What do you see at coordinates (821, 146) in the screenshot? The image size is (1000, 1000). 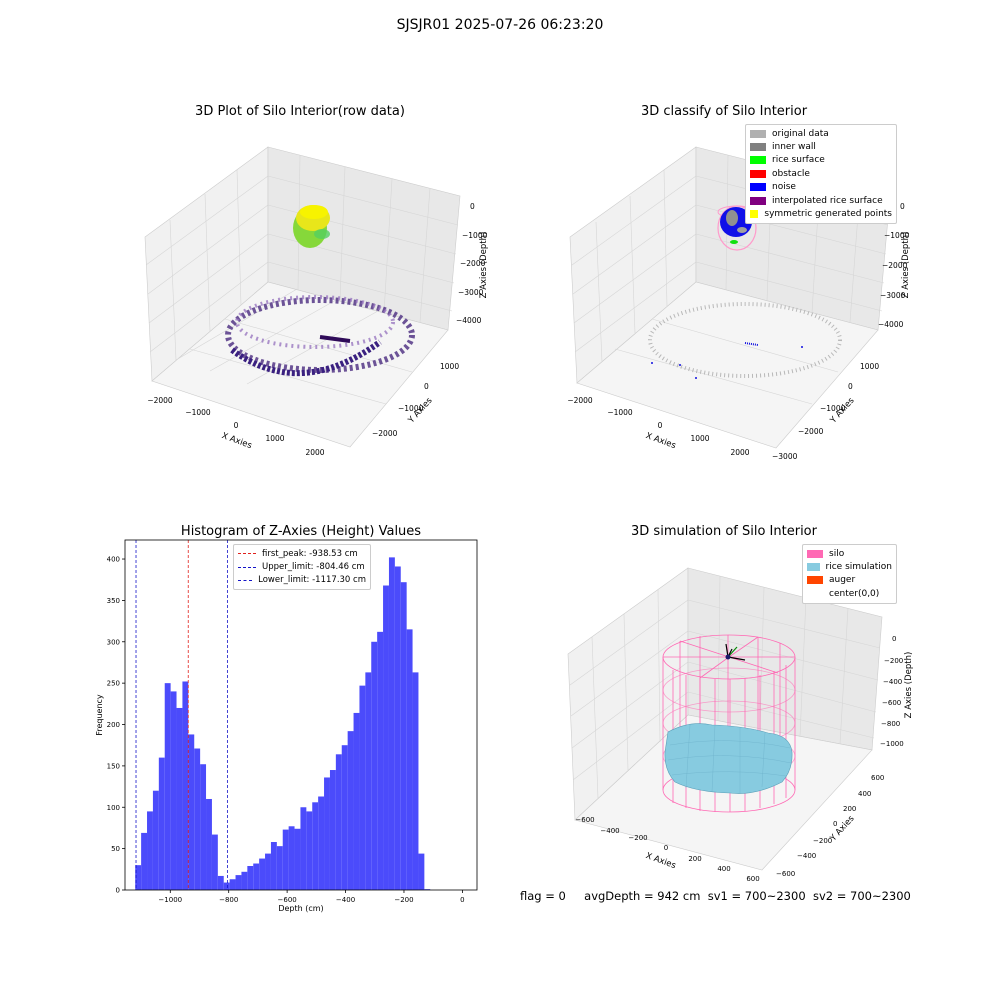 I see `legend-item: inner wall` at bounding box center [821, 146].